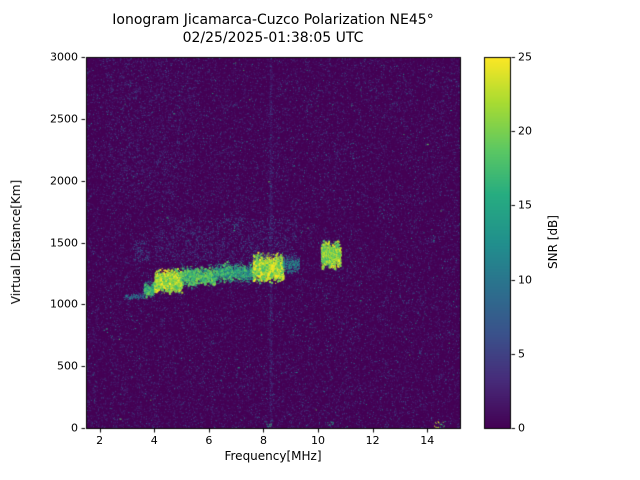 The image size is (640, 480). I want to click on x-tick-label: 8, so click(263, 440).